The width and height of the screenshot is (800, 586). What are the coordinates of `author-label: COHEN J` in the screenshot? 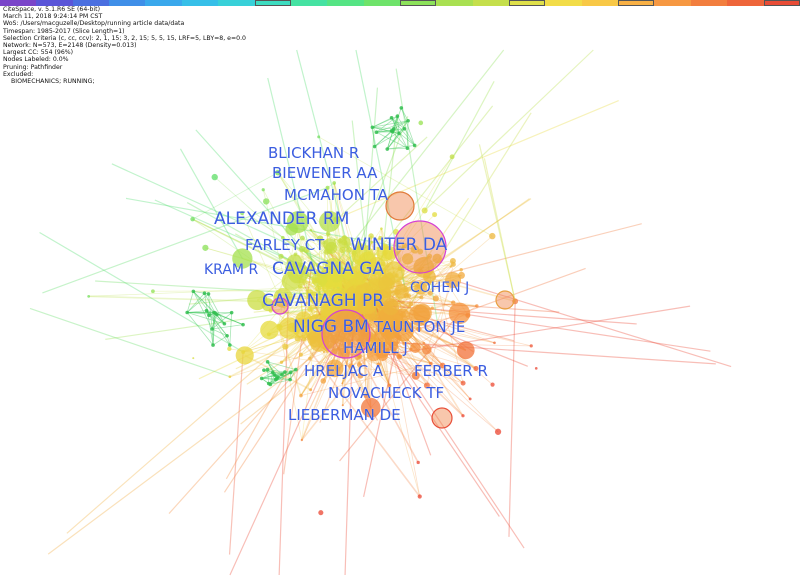 It's located at (440, 288).